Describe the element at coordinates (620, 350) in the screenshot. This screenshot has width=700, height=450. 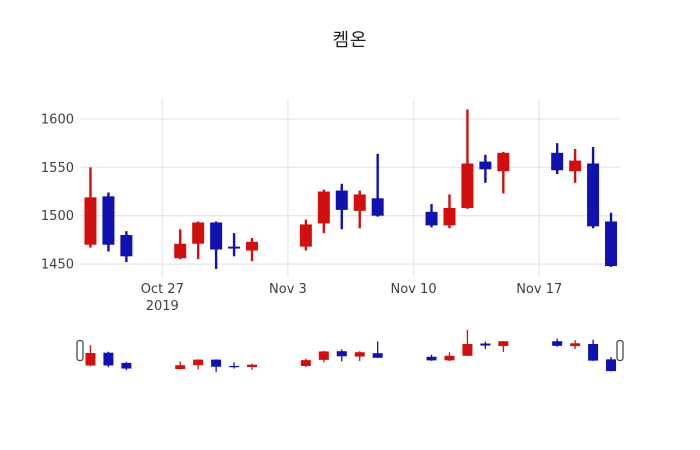
I see `rangeslider-handle-right` at that location.